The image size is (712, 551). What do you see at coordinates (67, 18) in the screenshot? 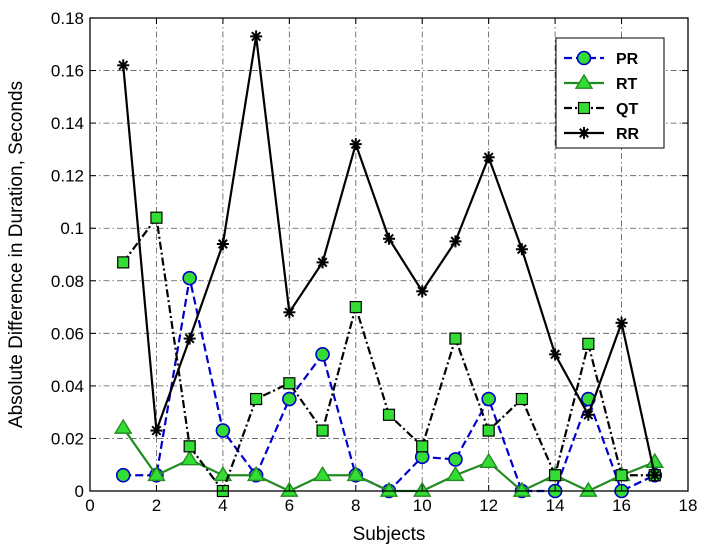
I see `y-tick-label: 0.18` at bounding box center [67, 18].